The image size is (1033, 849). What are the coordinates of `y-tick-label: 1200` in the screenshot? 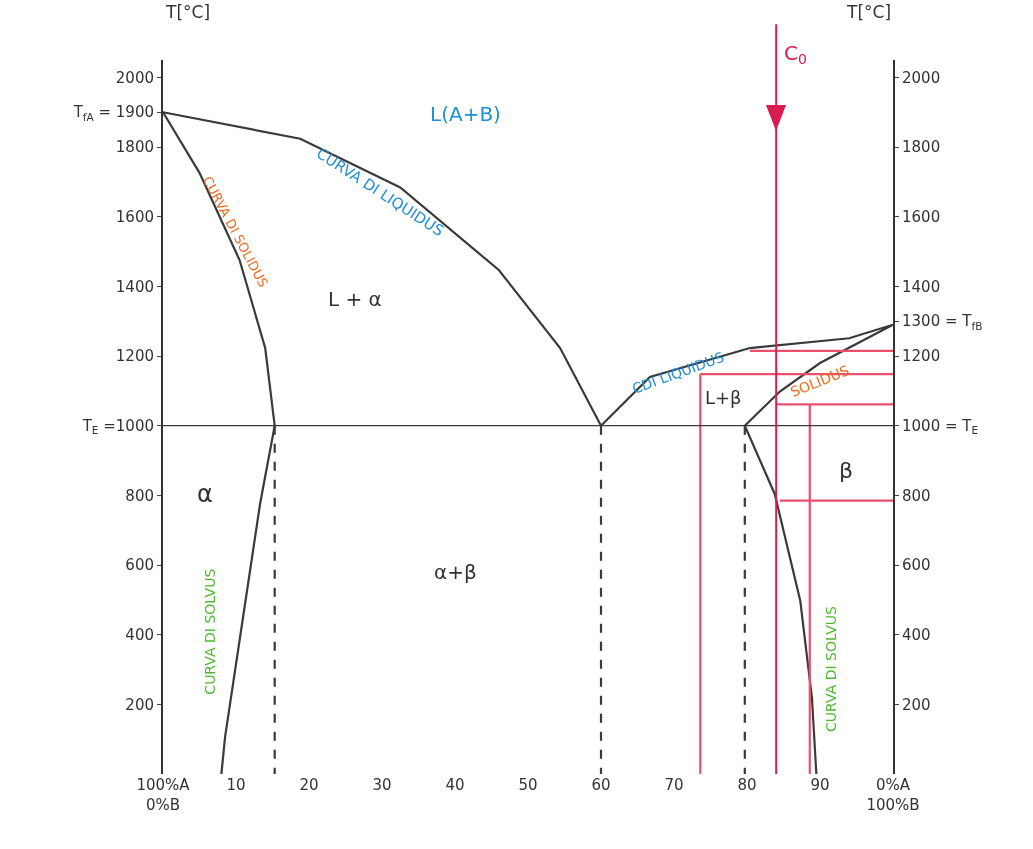 It's located at (134, 356).